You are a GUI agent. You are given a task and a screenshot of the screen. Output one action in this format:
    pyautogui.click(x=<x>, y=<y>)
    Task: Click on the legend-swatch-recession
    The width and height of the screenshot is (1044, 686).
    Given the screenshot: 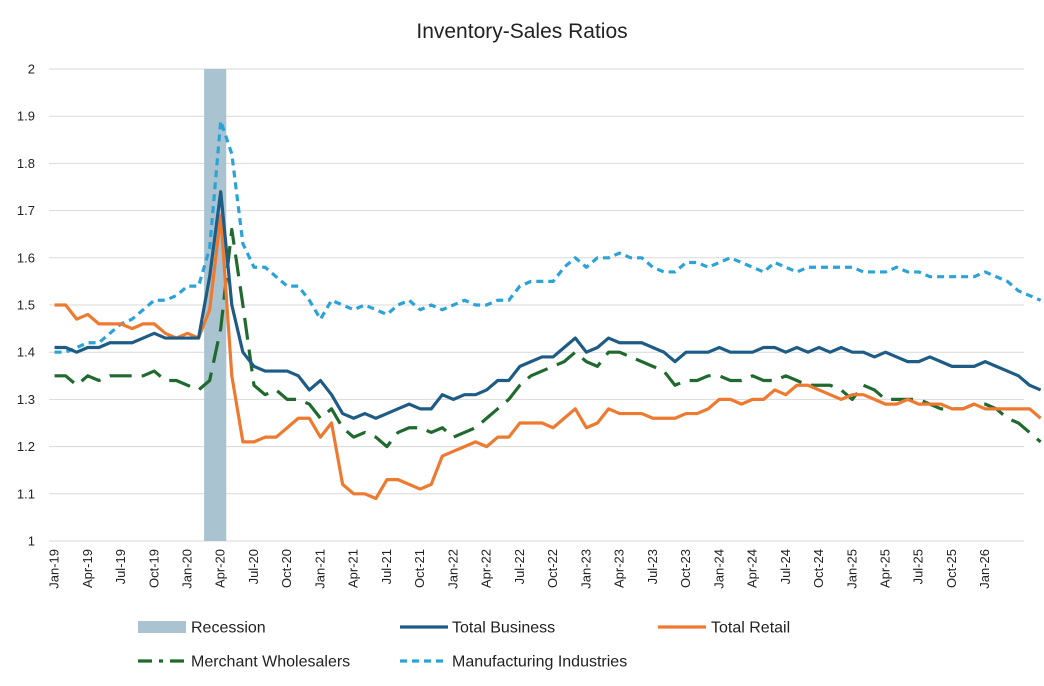 What is the action you would take?
    pyautogui.click(x=162, y=627)
    